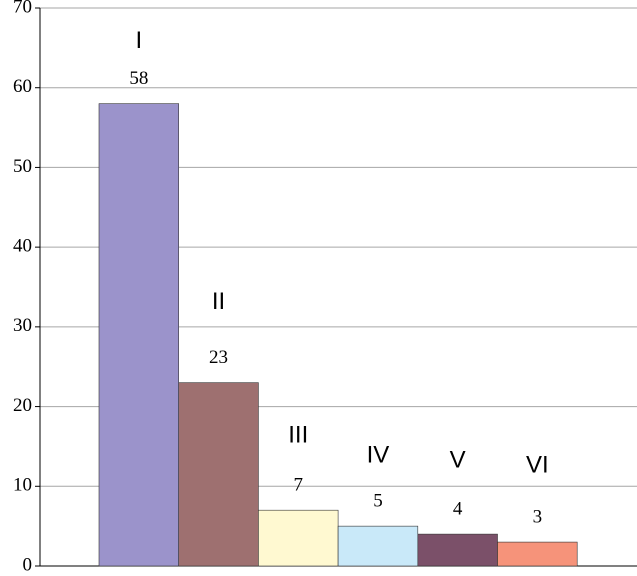 Image resolution: width=637 pixels, height=576 pixels. Describe the element at coordinates (22, 246) in the screenshot. I see `y-tick-label: 40` at that location.